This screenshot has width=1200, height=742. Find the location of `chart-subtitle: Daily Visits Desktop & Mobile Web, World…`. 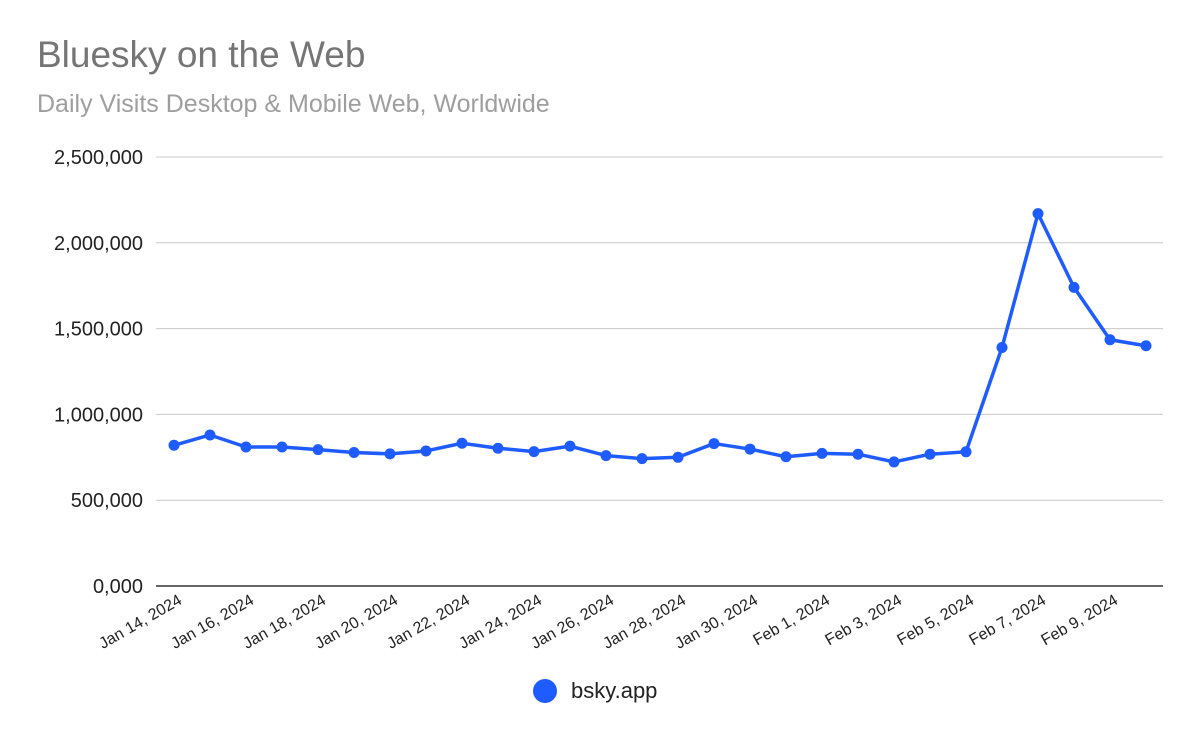

chart-subtitle: Daily Visits Desktop & Mobile Web, World… is located at coordinates (293, 104).